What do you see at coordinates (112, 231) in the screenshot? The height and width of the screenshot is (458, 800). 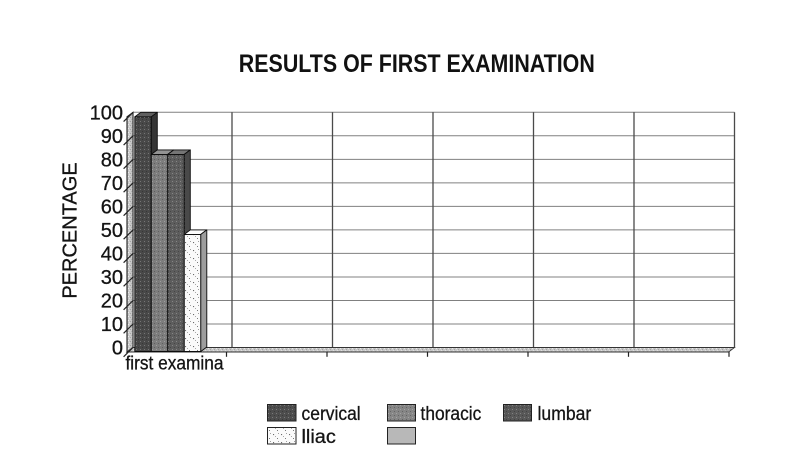 I see `svg-text: 50` at bounding box center [112, 231].